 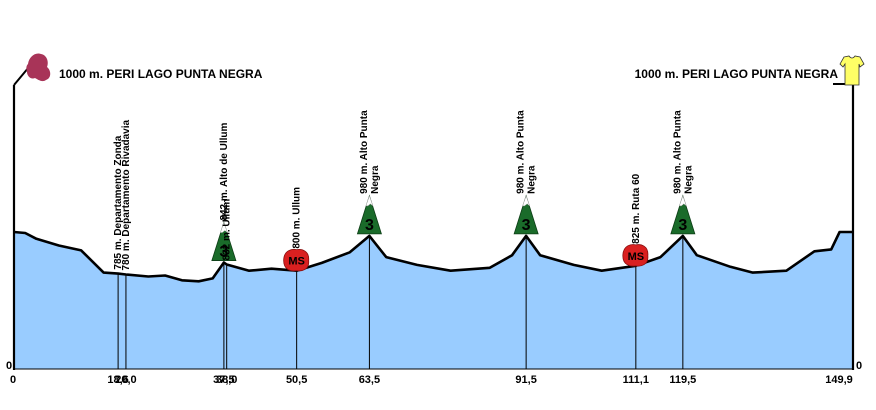 I want to click on y-axis-right-label: 0, so click(x=859, y=366).